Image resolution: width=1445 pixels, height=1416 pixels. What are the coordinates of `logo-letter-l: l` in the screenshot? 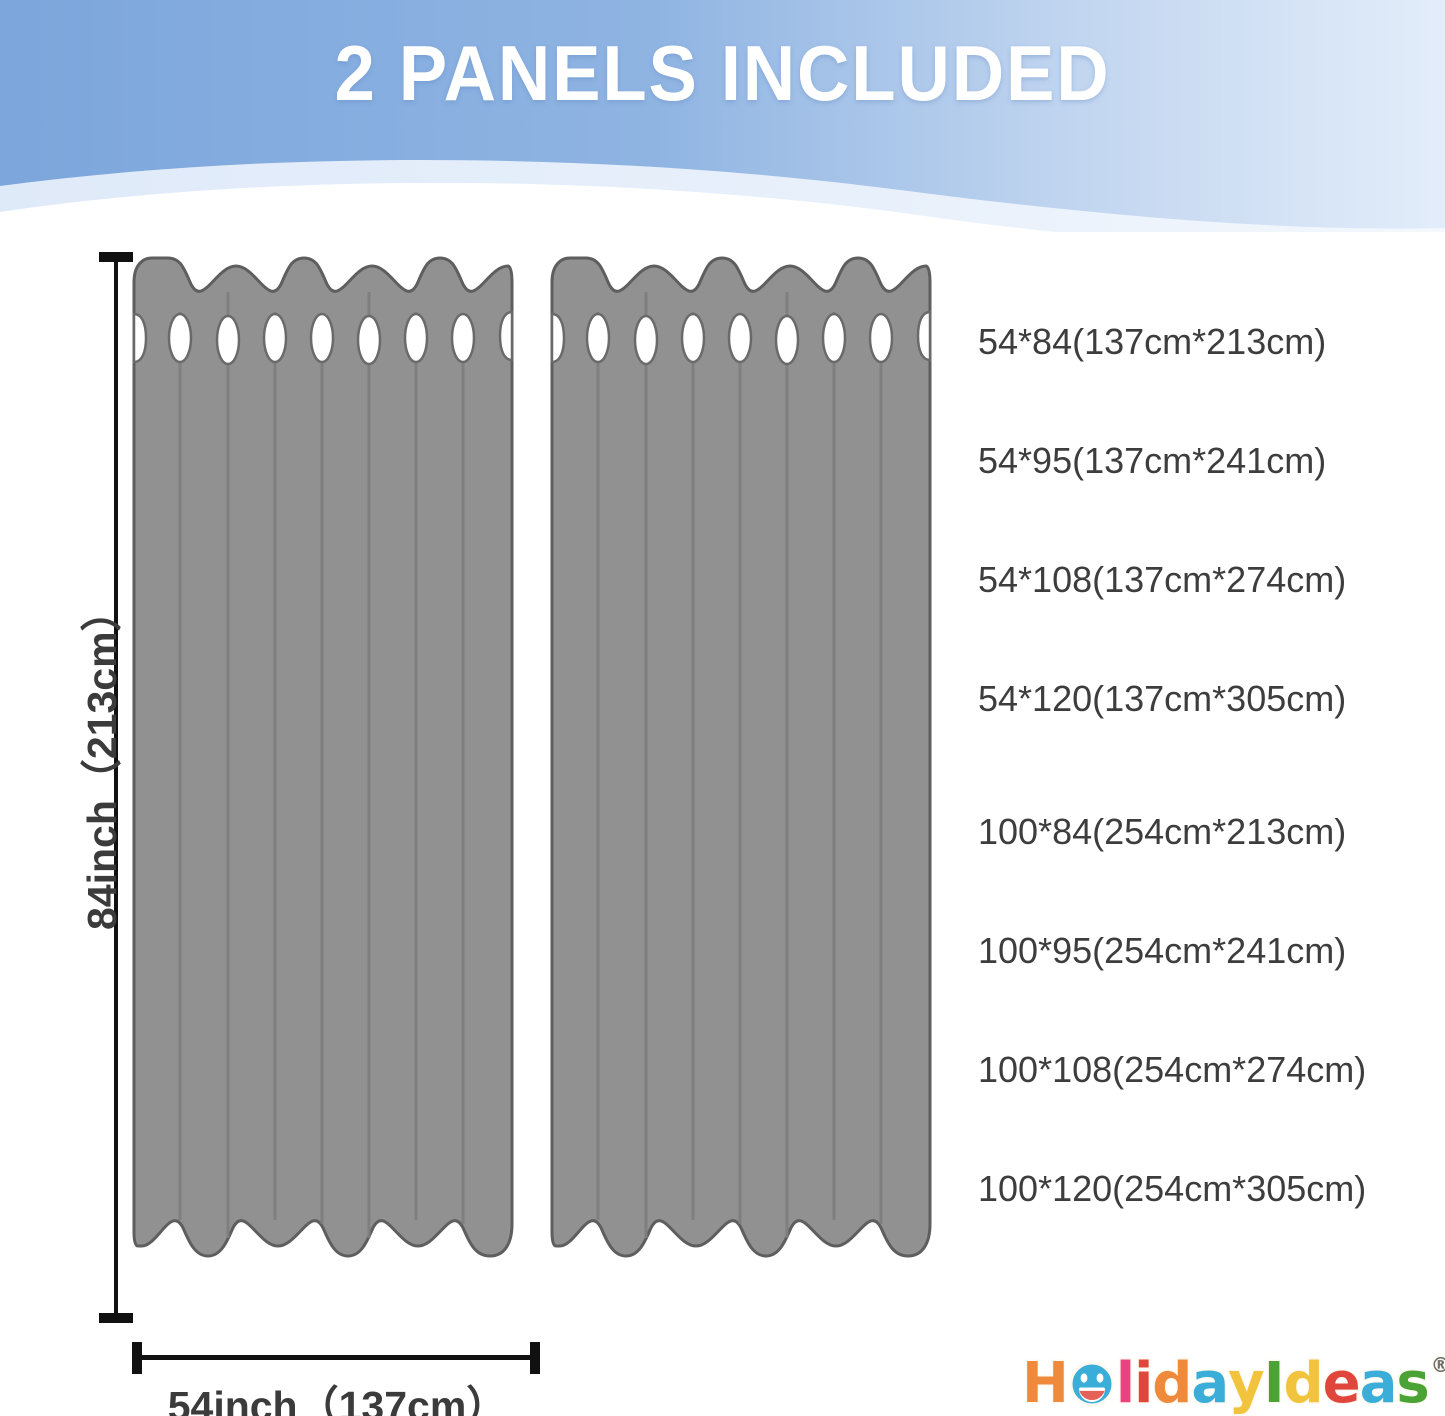 It's located at (1125, 1383).